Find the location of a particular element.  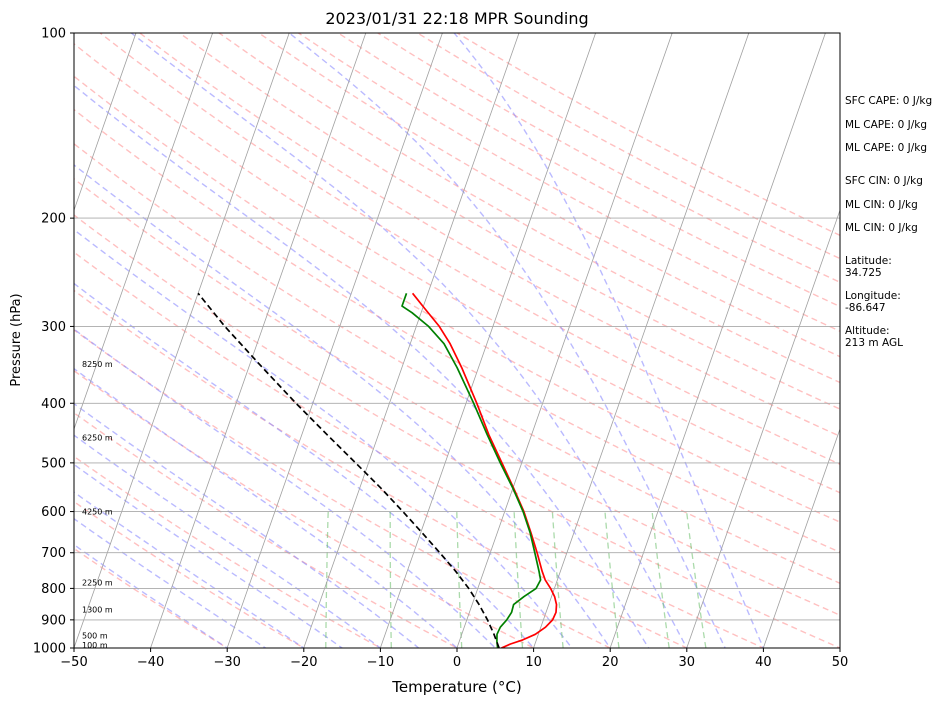

x-tick-label: 40 is located at coordinates (763, 662).